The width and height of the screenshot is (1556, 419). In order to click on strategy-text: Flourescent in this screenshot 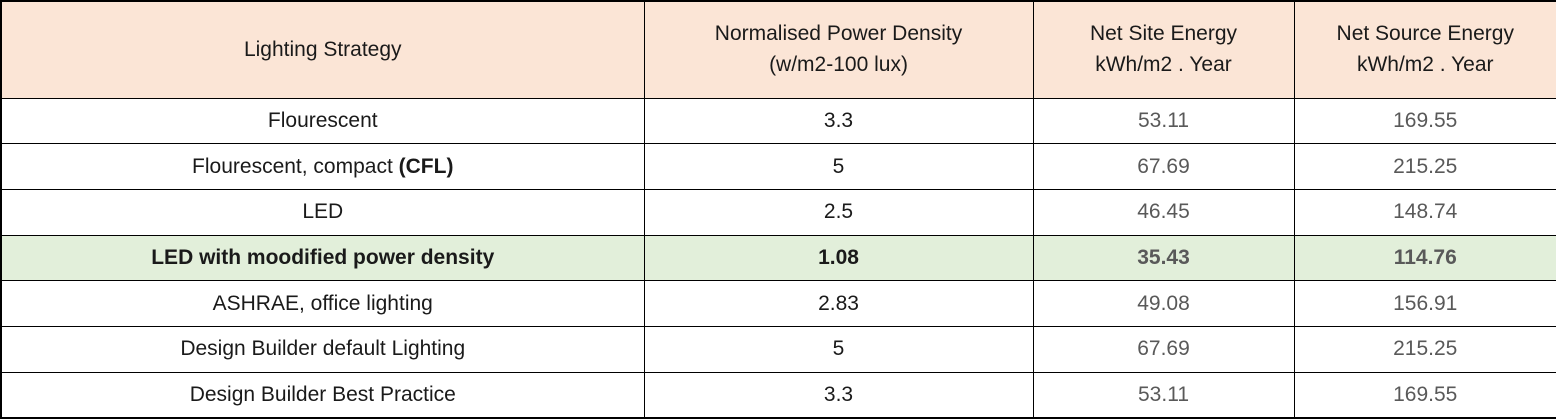, I will do `click(322, 120)`.